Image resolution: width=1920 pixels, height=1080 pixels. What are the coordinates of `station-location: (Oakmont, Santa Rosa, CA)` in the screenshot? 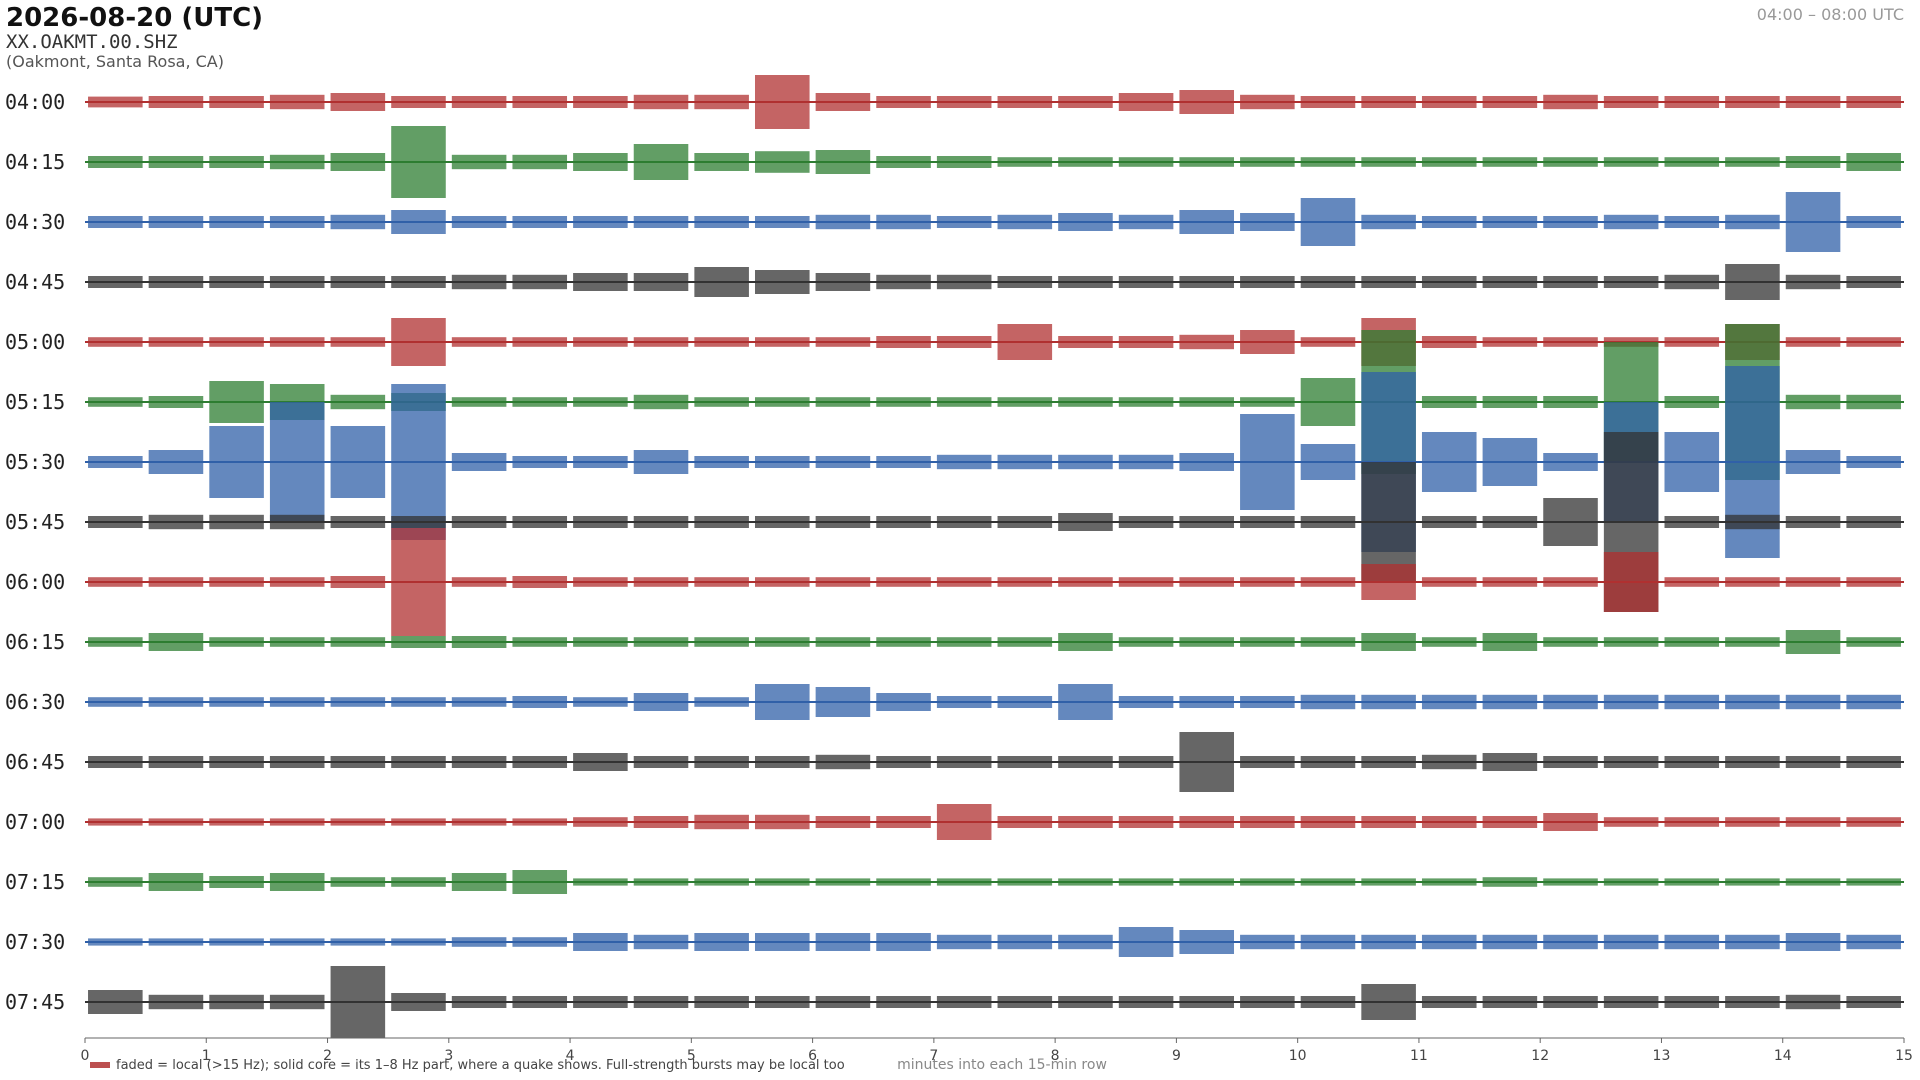 It's located at (115, 61).